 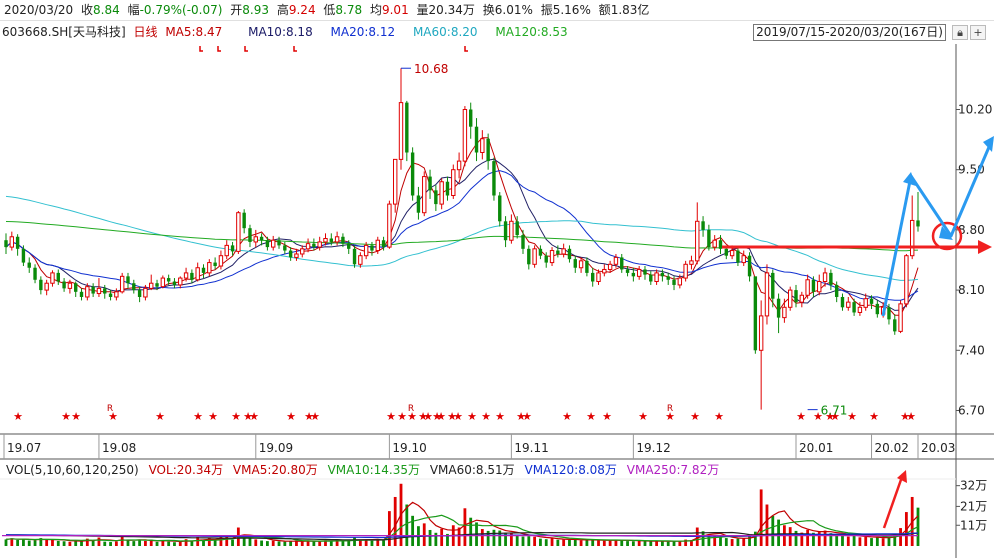 What do you see at coordinates (971, 411) in the screenshot?
I see `price-tick-label: 6.70` at bounding box center [971, 411].